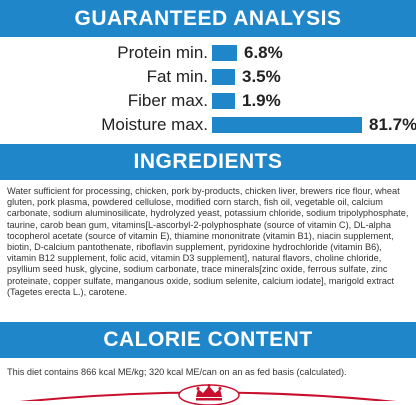  I want to click on royal-canin-crown-logo-icon, so click(209, 394).